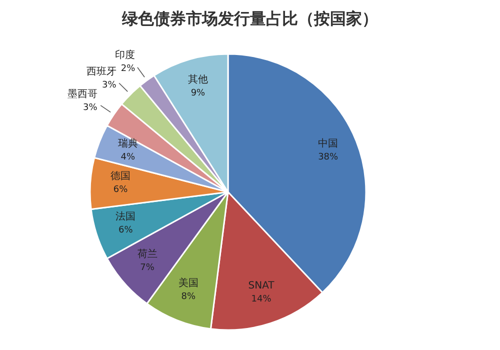 Image resolution: width=500 pixels, height=350 pixels. I want to click on slice-label: 瑞典, so click(128, 143).